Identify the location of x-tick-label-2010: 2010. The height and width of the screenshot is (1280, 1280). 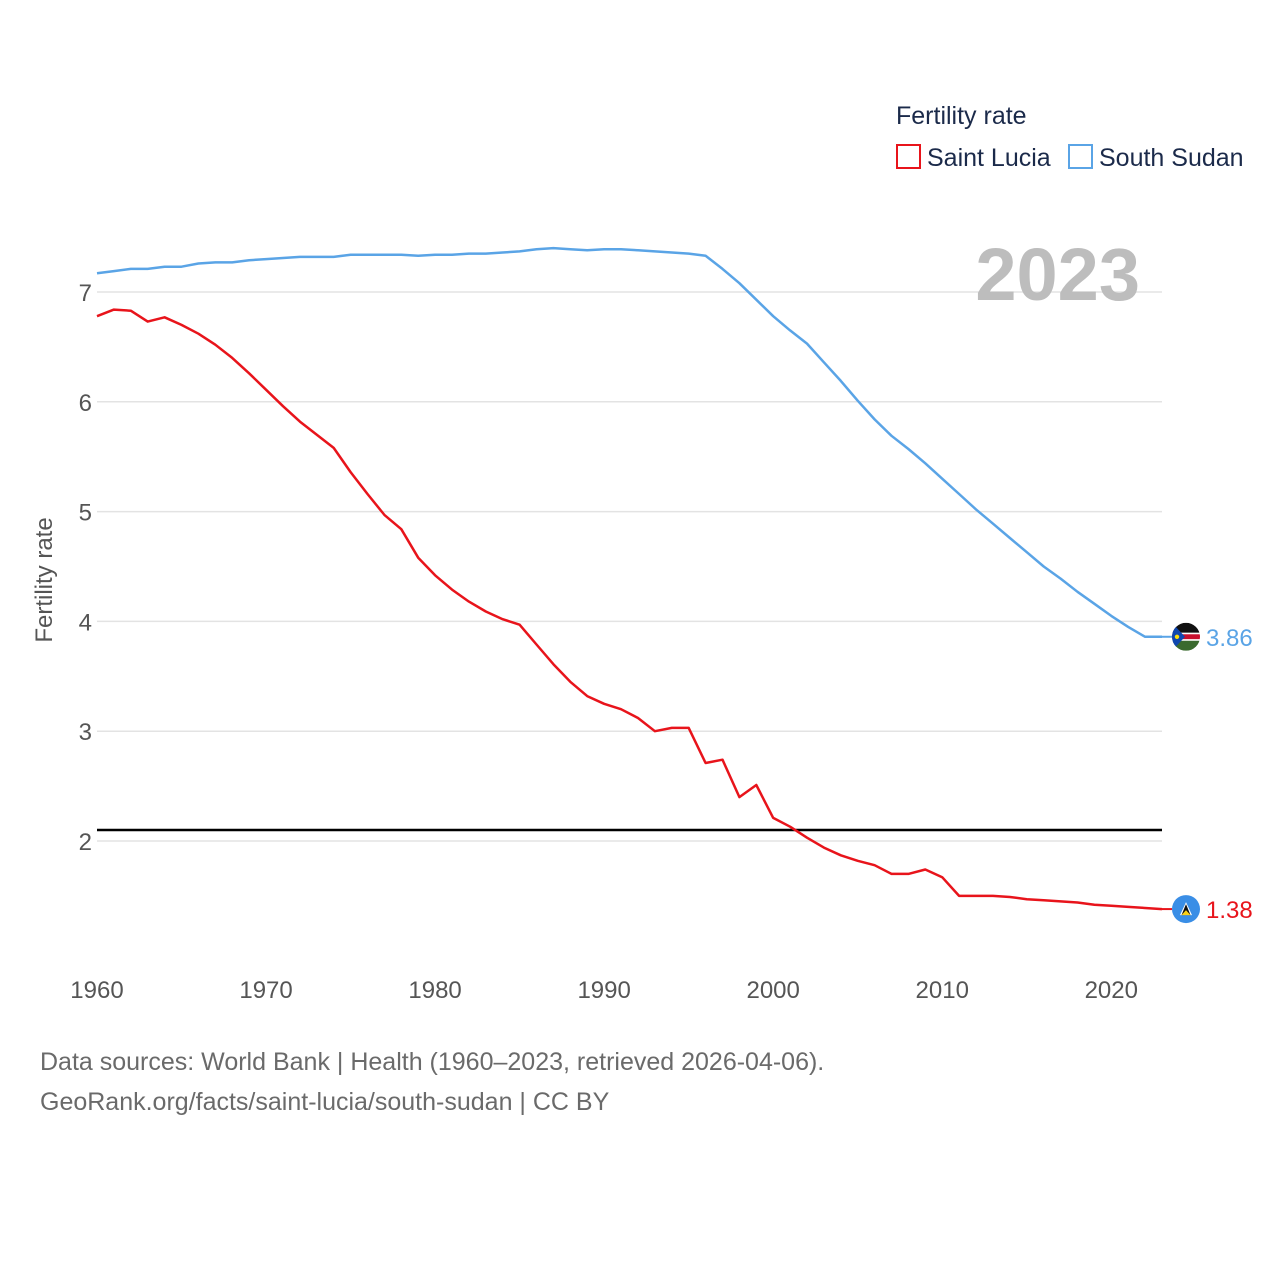
(942, 990).